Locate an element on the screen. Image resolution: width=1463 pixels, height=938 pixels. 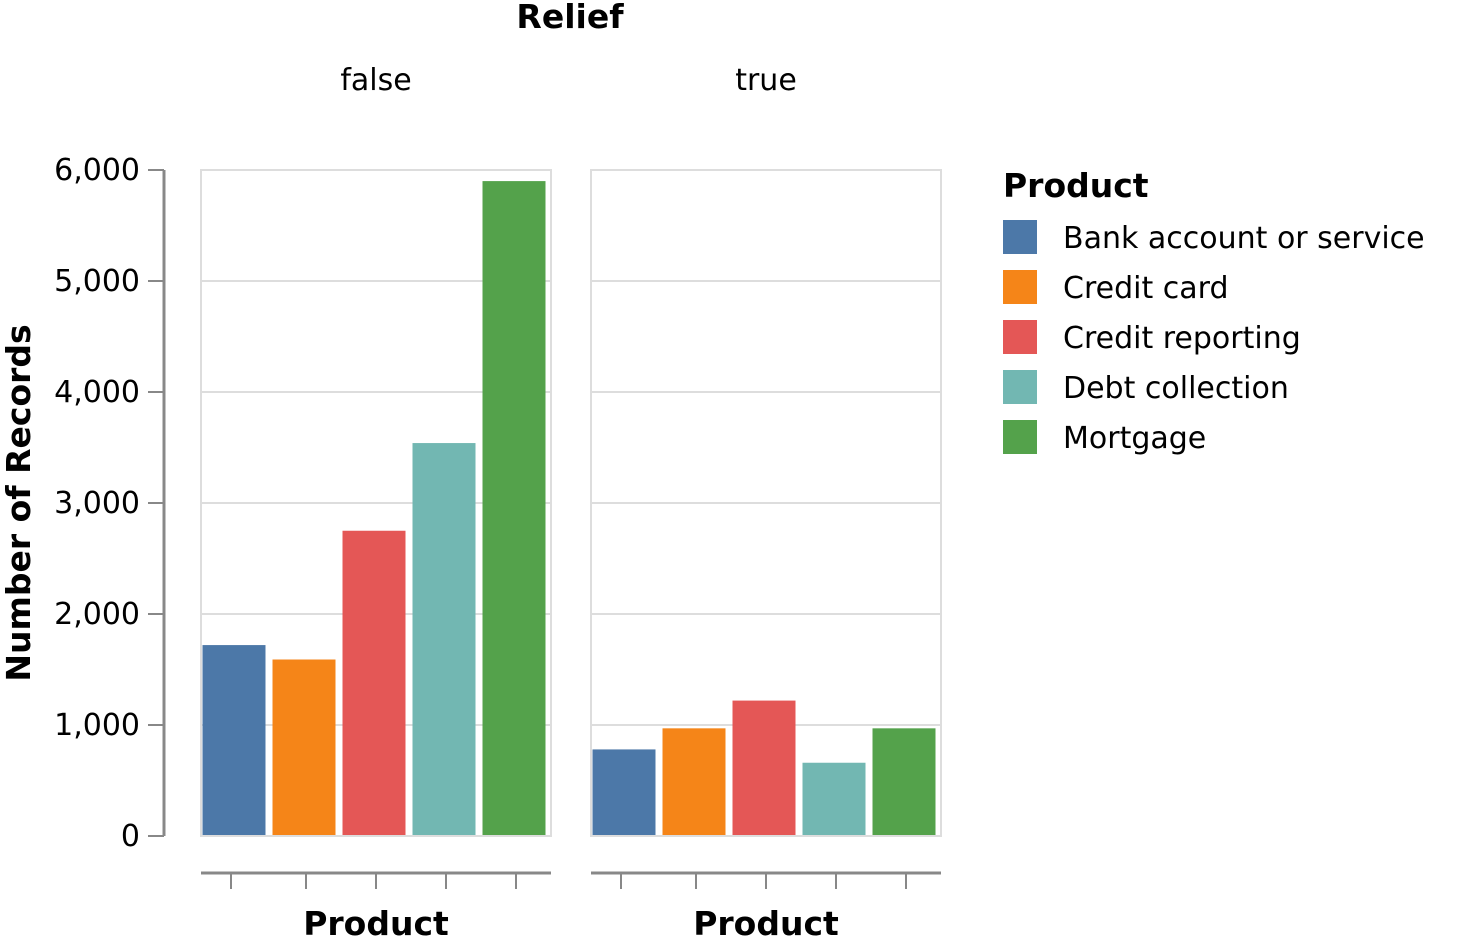
y-tick-label: 4,000 is located at coordinates (97, 392).